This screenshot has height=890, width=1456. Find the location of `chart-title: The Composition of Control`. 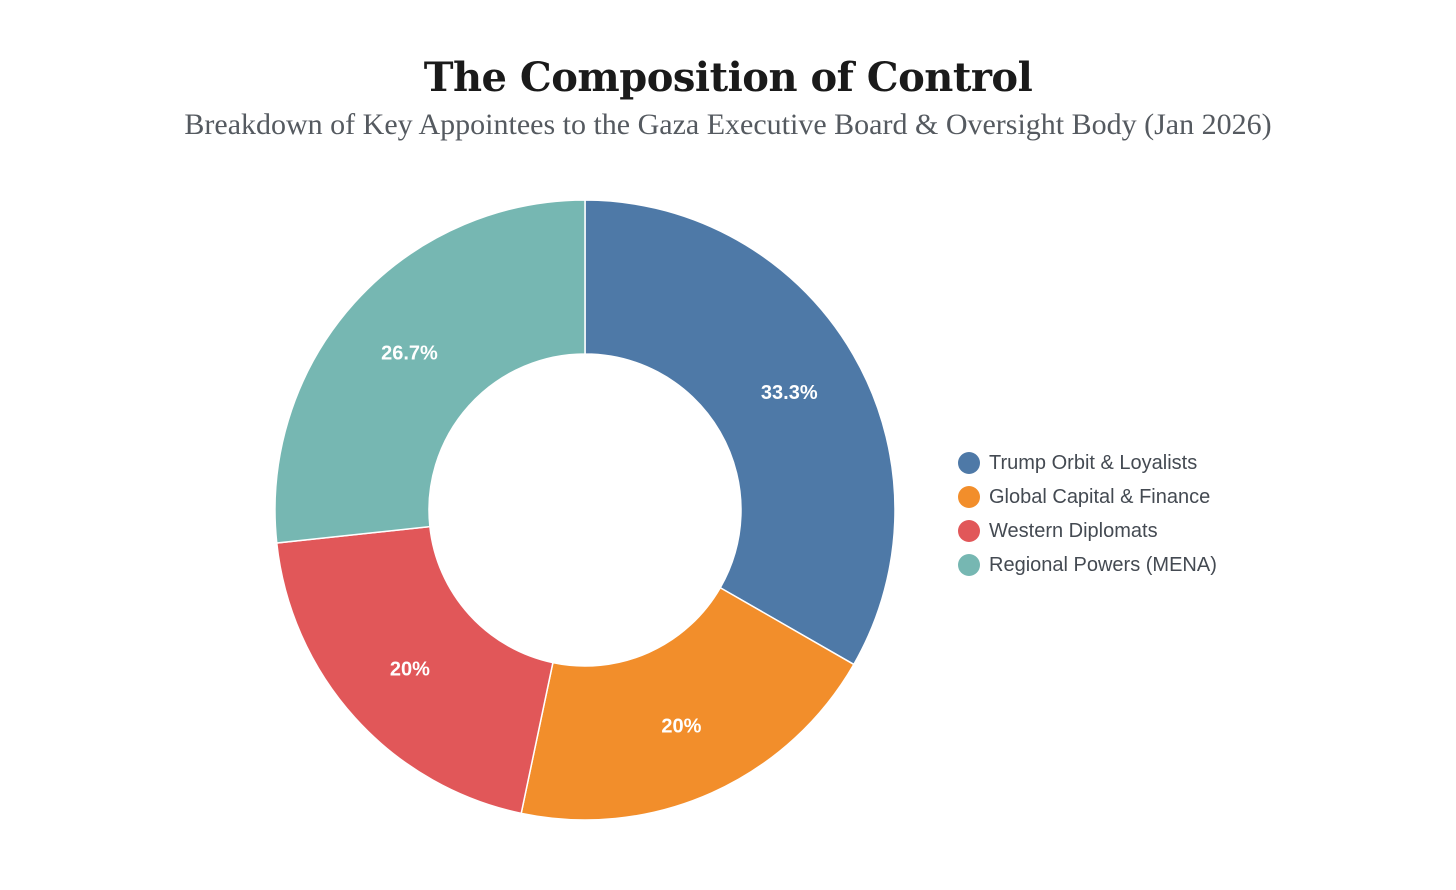

chart-title: The Composition of Control is located at coordinates (728, 77).